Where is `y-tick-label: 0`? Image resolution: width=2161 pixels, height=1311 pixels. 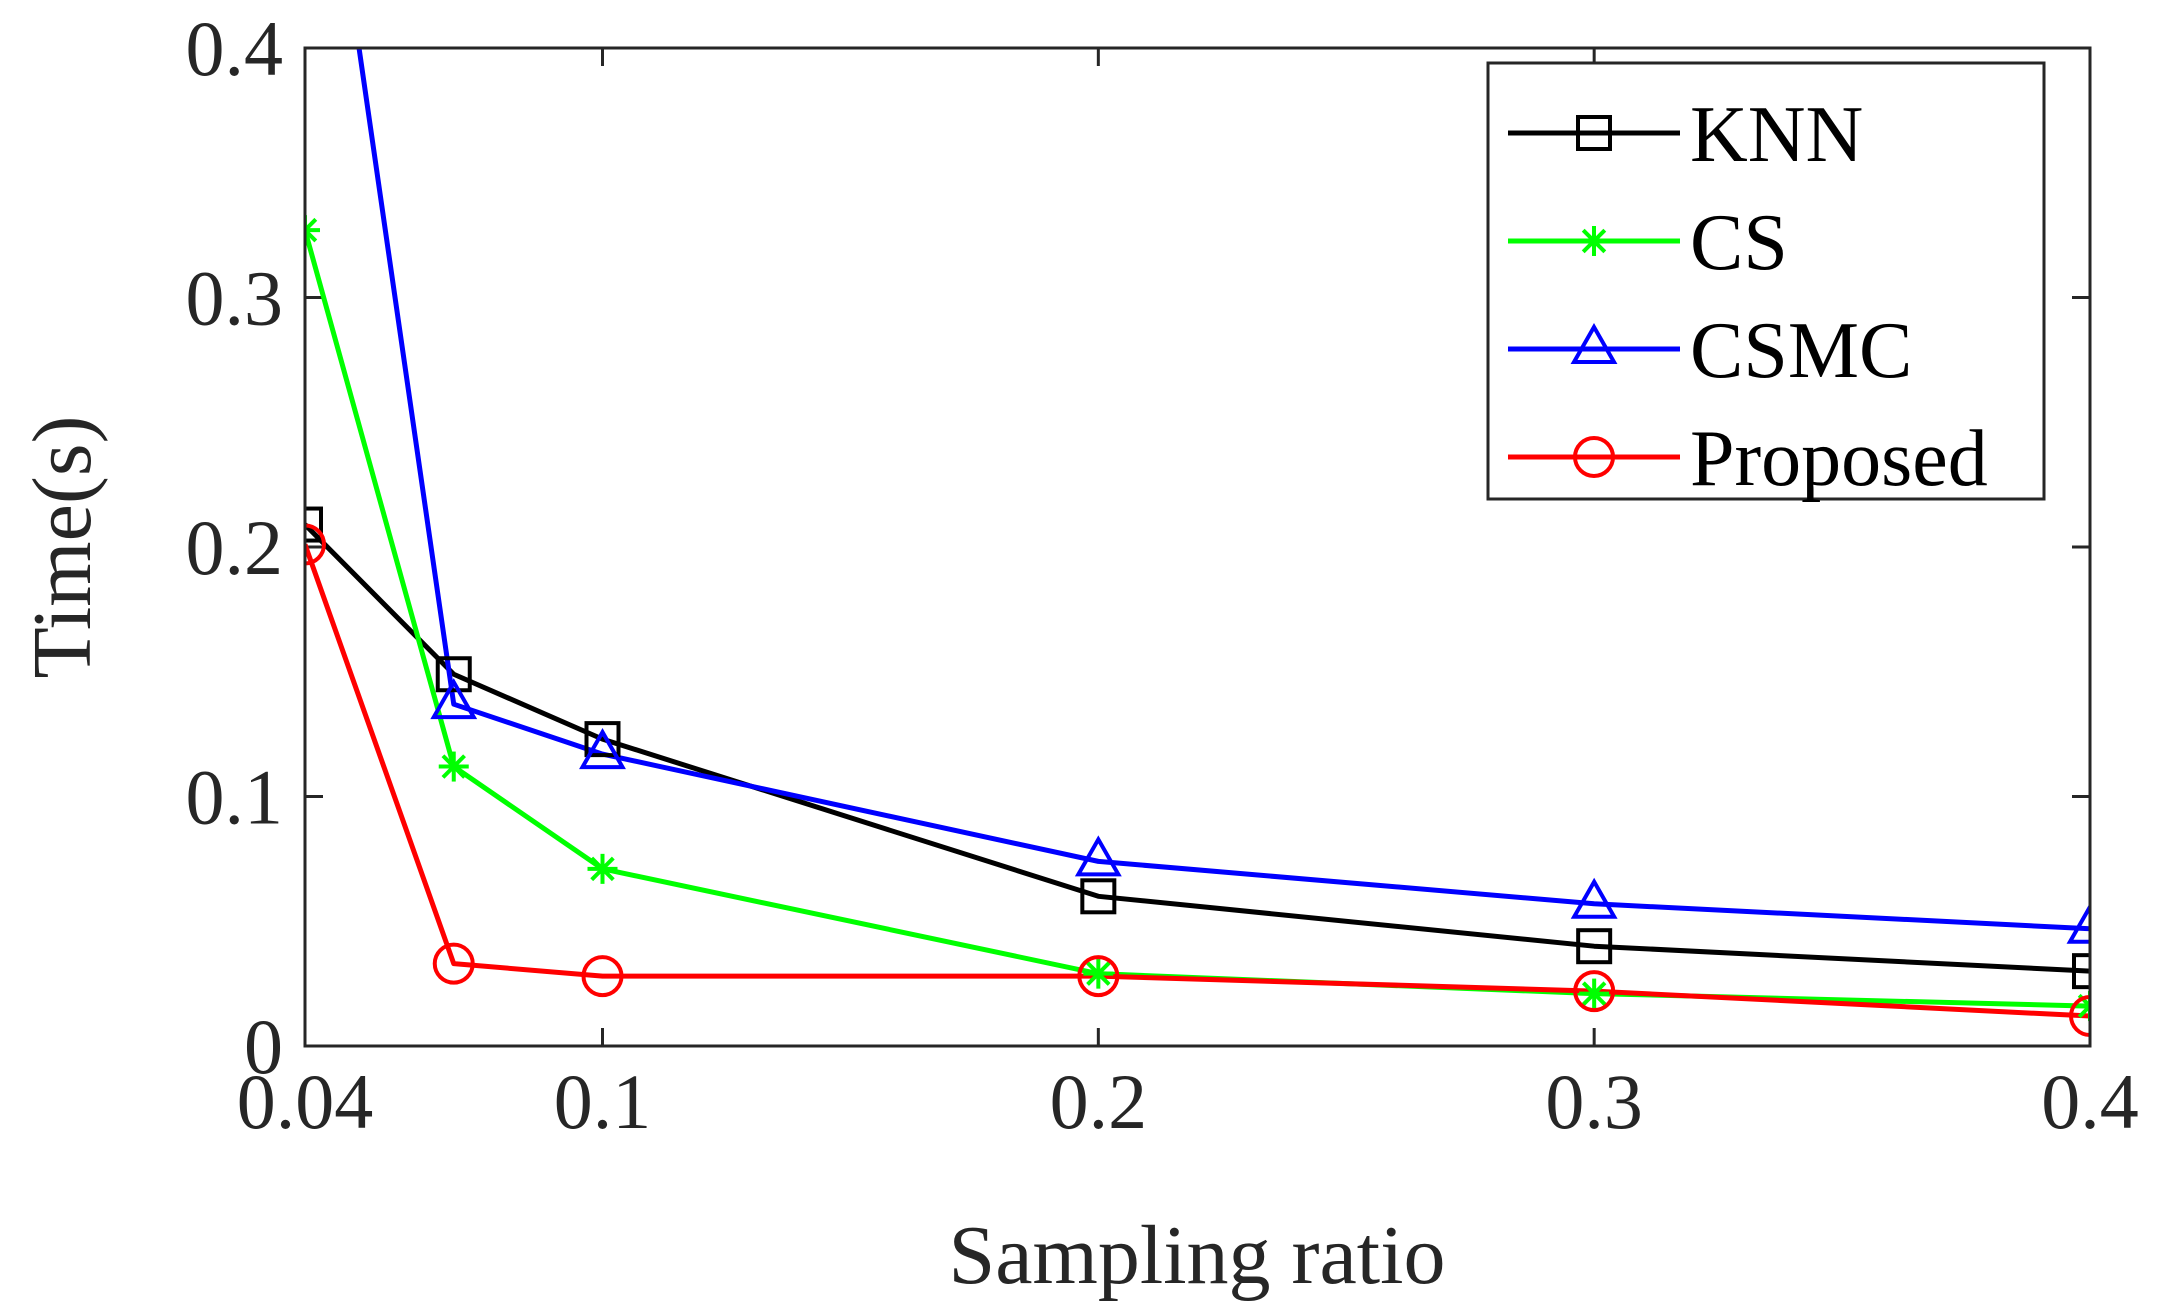
y-tick-label: 0 is located at coordinates (263, 1046).